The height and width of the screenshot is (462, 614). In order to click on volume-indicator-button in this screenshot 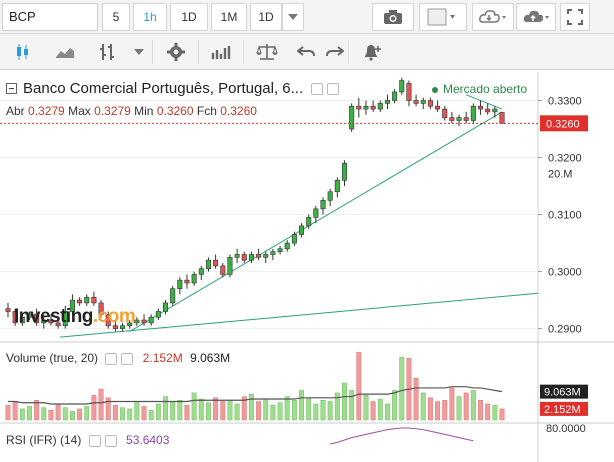, I will do `click(222, 52)`.